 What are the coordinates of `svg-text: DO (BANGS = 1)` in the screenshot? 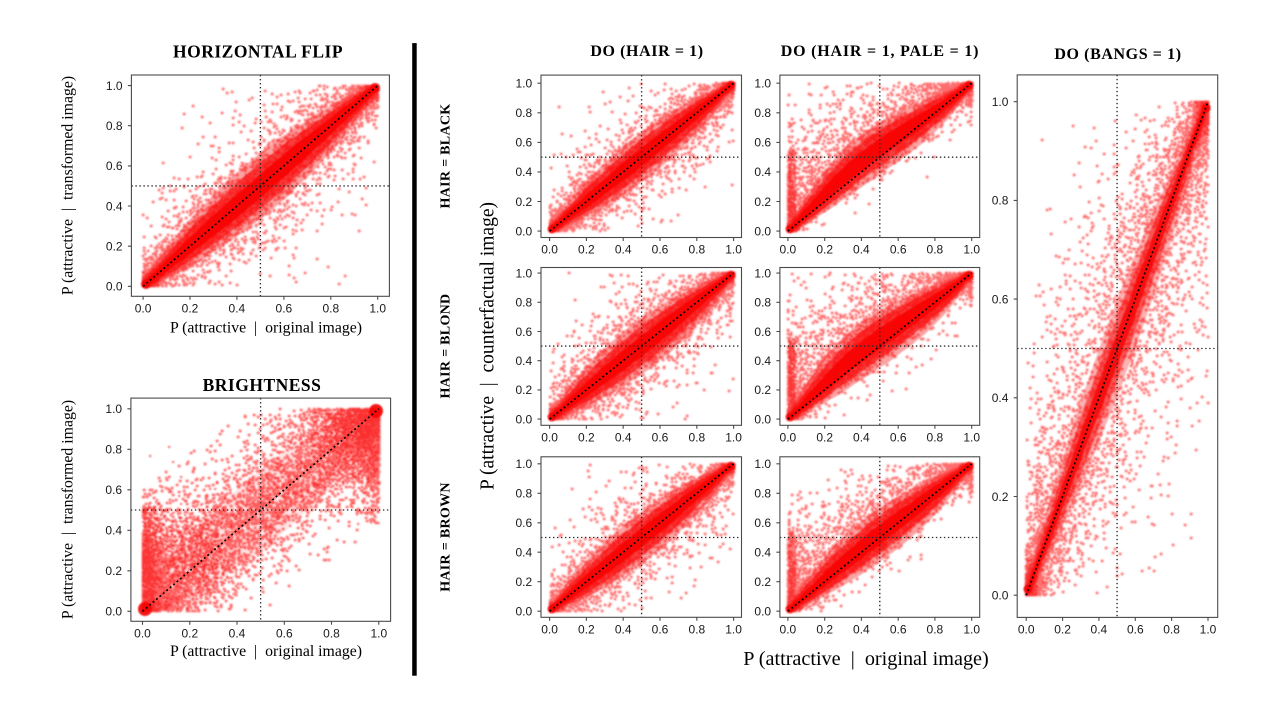 It's located at (1117, 54).